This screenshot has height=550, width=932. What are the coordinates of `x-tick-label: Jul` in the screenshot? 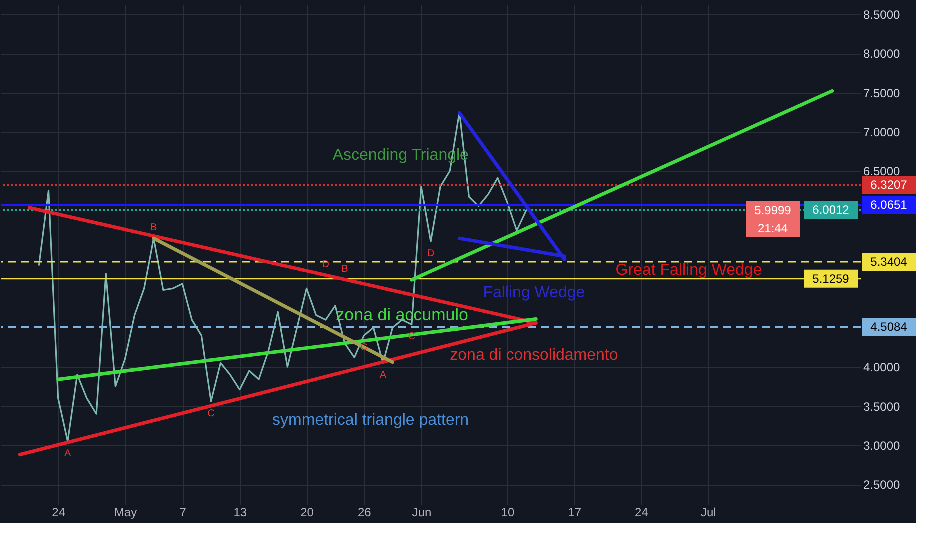 It's located at (708, 513).